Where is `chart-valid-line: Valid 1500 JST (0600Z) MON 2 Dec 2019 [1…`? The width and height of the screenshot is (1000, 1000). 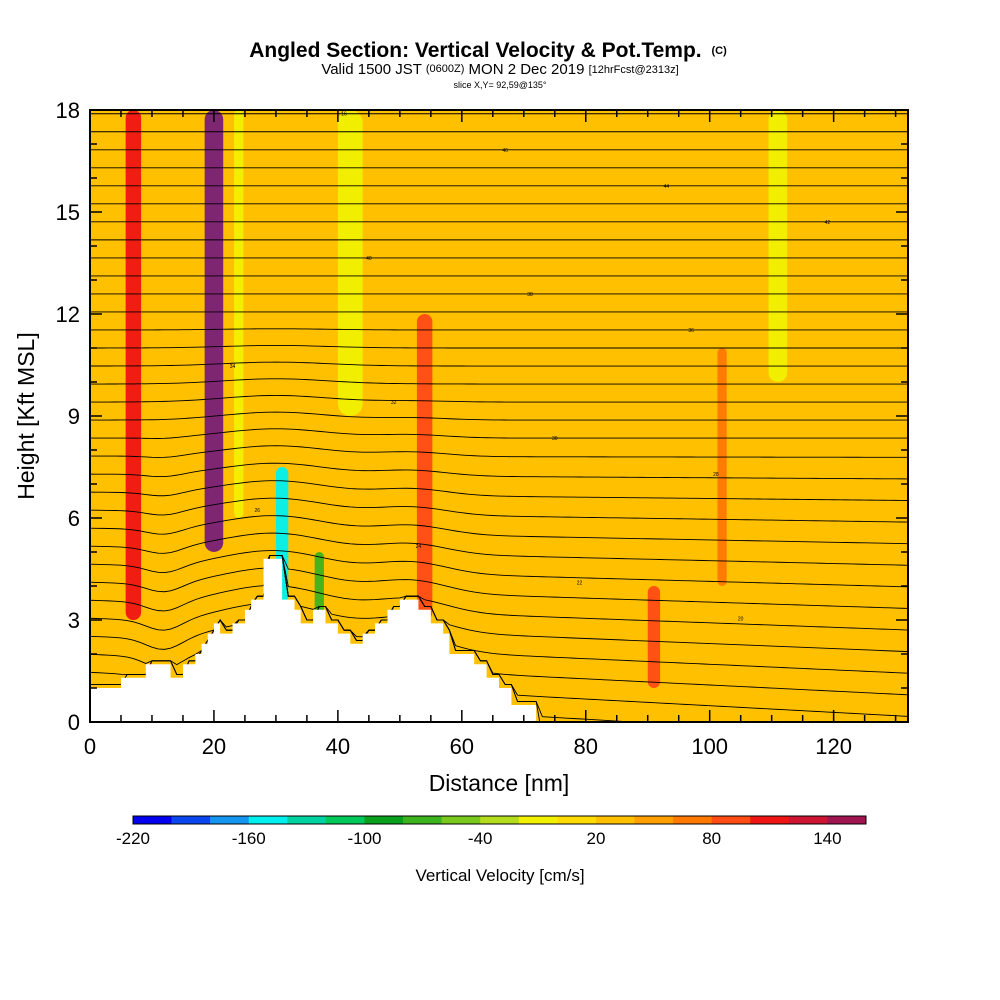 chart-valid-line: Valid 1500 JST (0600Z) MON 2 Dec 2019 [1… is located at coordinates (499, 68).